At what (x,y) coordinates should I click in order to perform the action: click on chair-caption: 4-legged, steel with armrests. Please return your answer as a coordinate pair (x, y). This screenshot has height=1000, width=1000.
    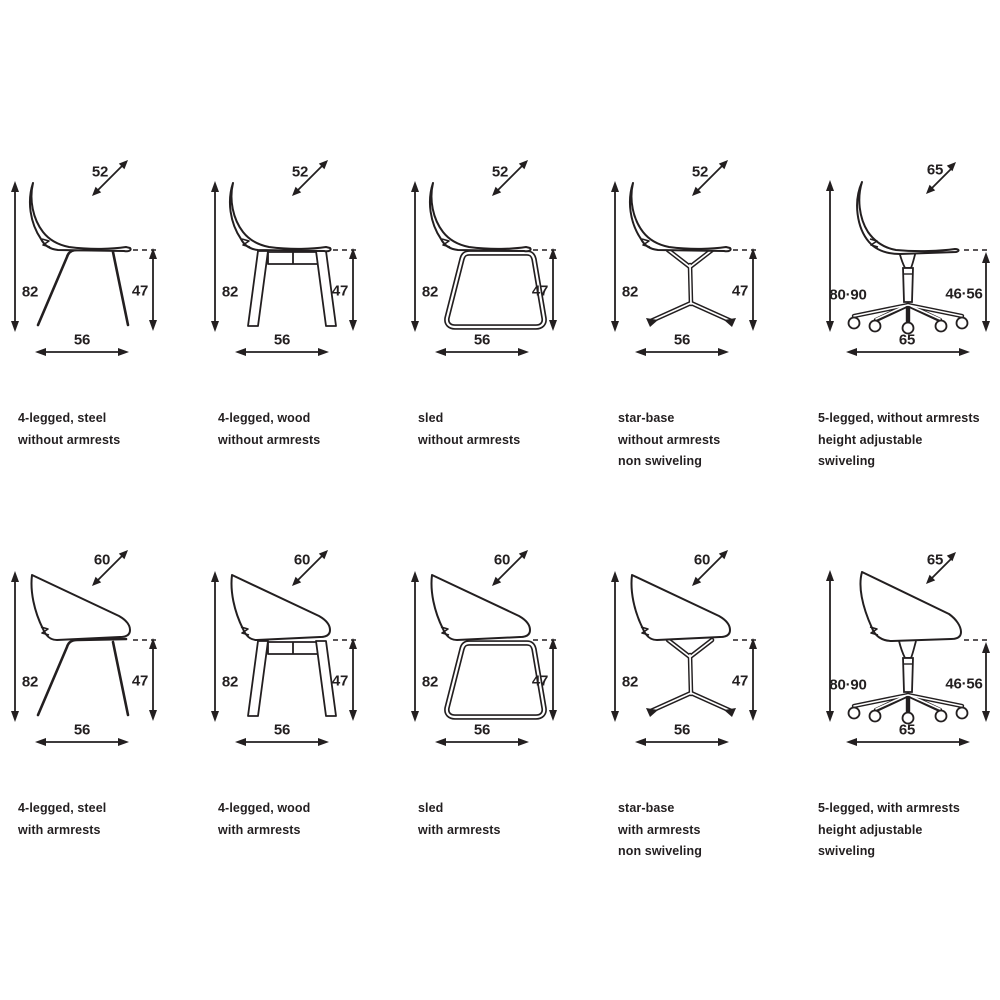
    Looking at the image, I should click on (62, 819).